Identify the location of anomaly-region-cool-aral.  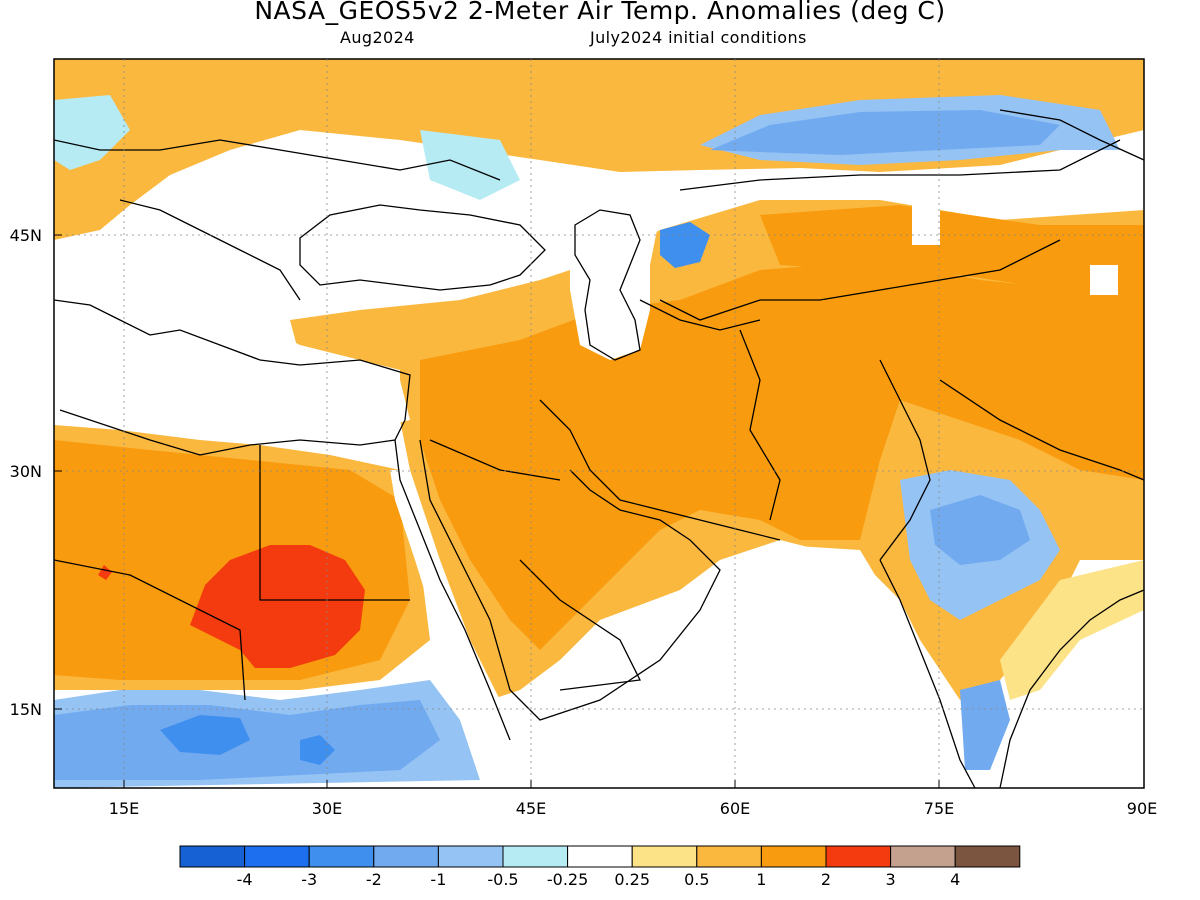
(685, 245).